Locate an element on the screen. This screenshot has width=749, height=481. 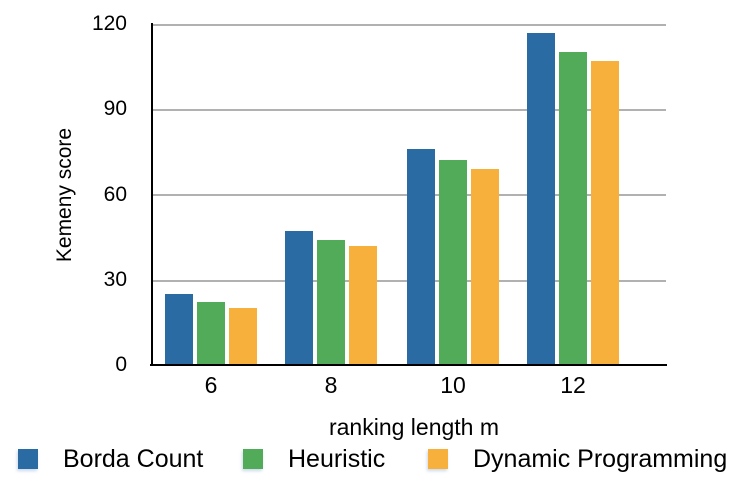
legend-swatch-borda-count is located at coordinates (28, 459).